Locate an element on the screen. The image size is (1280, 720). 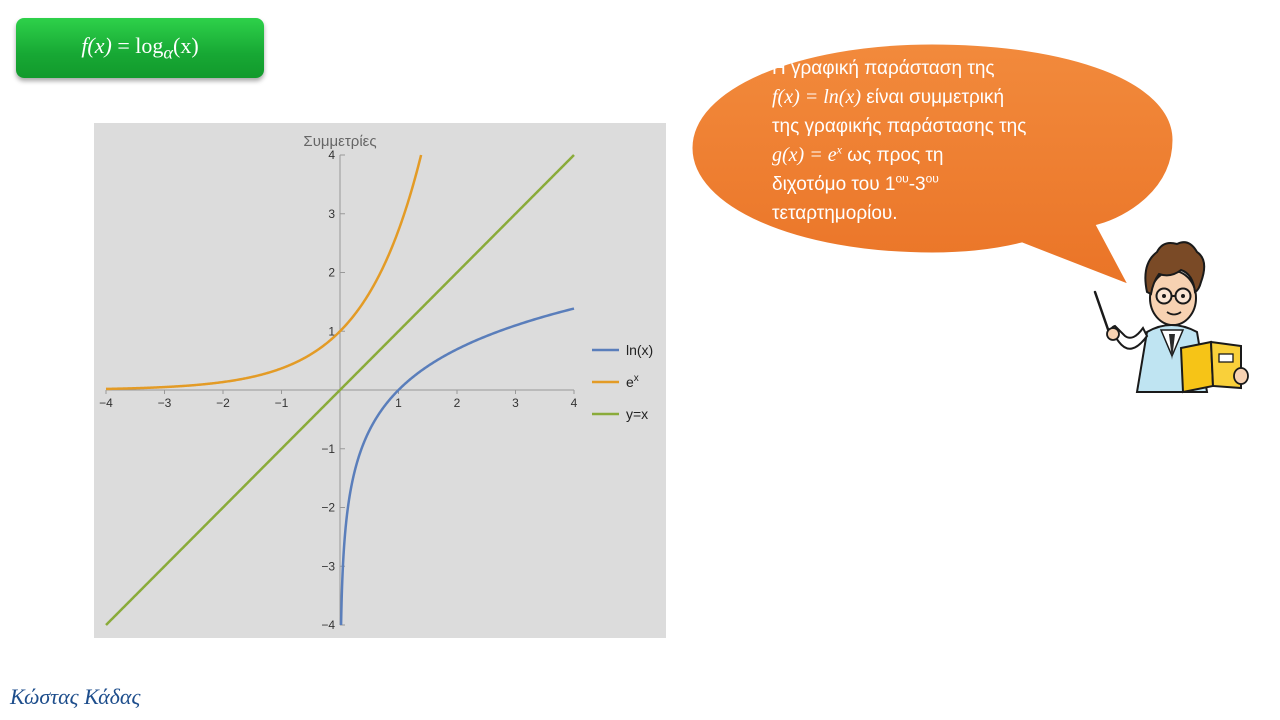
bubble-line-3: της γραφικής παράστασης της is located at coordinates (899, 126).